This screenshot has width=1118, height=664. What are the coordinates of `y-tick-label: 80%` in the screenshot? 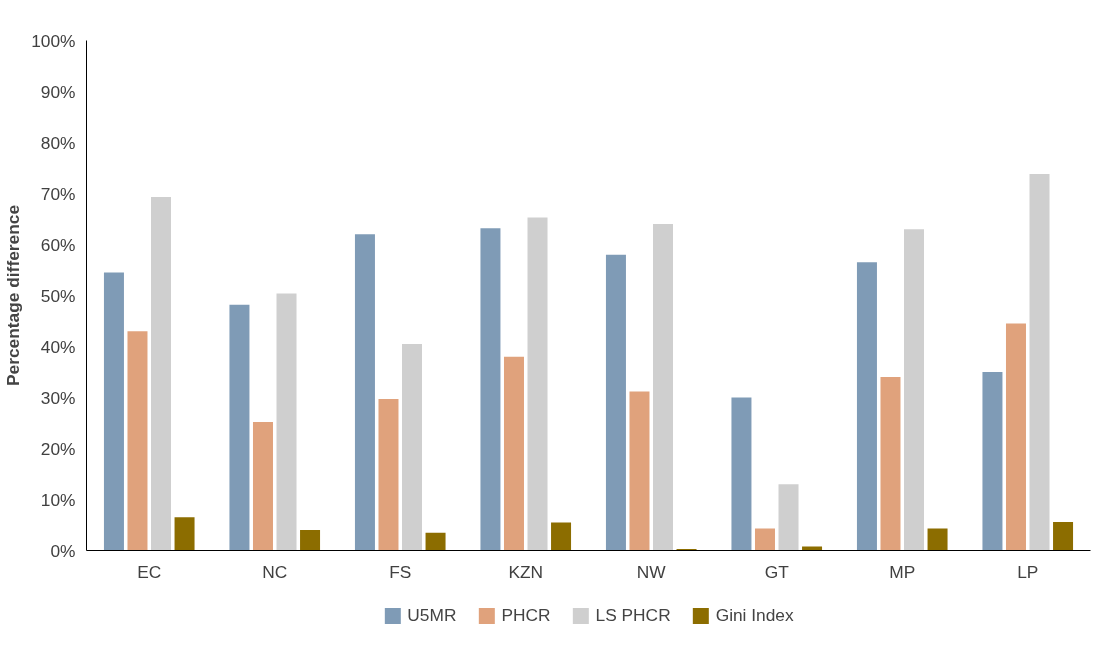 It's located at (58, 142).